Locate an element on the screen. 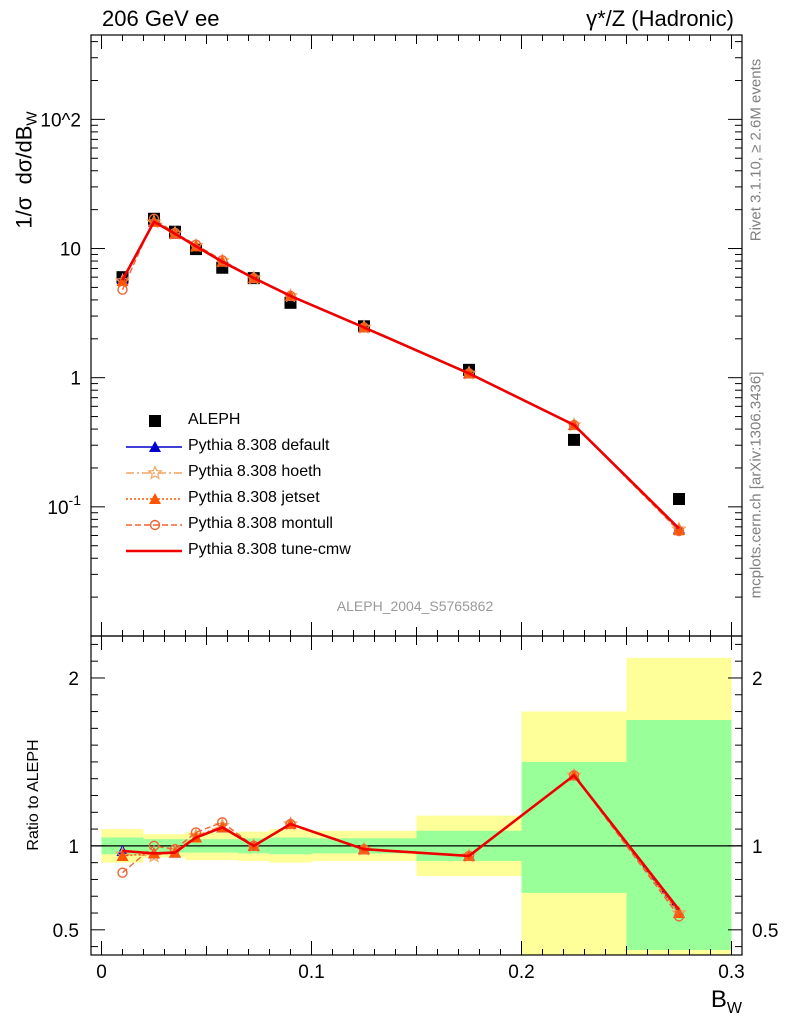 This screenshot has width=786, height=1024. mcplots-label: mcplots.cern.ch [arXiv:1306.3436] is located at coordinates (756, 485).